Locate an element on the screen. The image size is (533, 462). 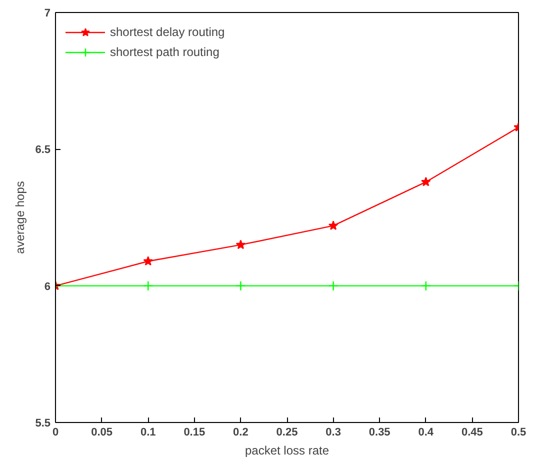
x-tick-label: 0.05 is located at coordinates (102, 432).